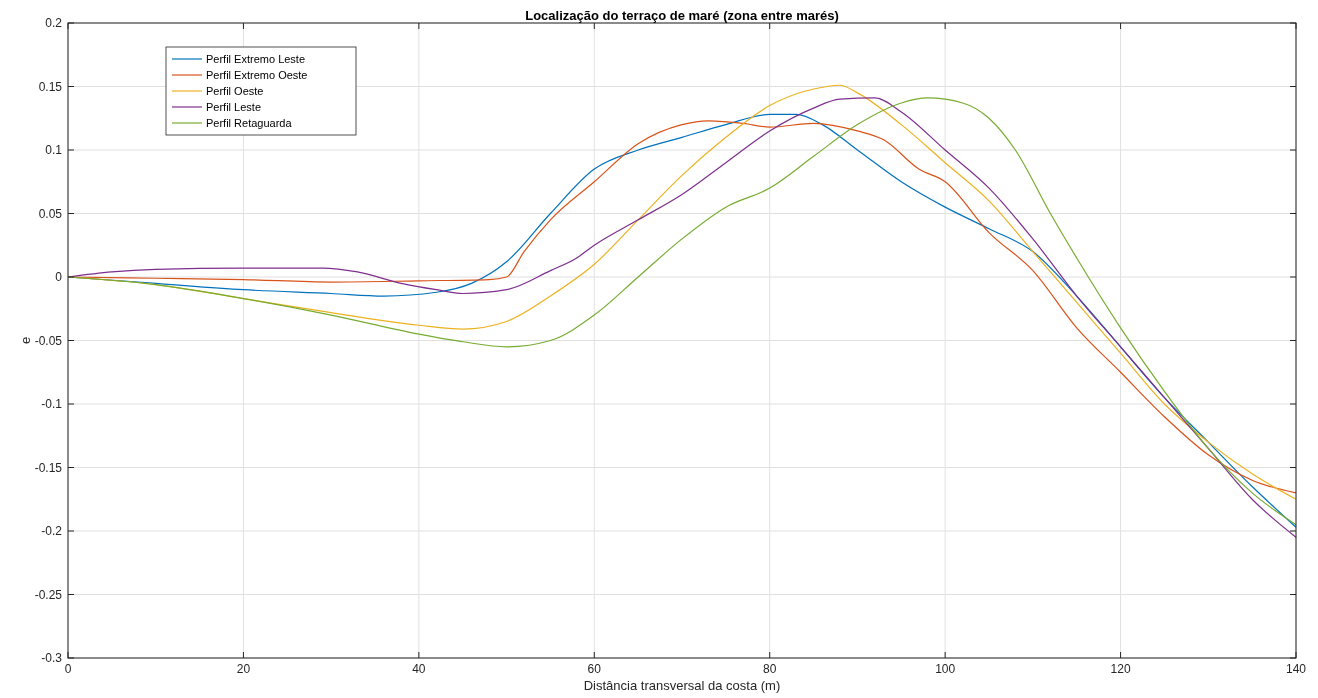  Describe the element at coordinates (52, 404) in the screenshot. I see `y-tick-label: -0.1` at that location.